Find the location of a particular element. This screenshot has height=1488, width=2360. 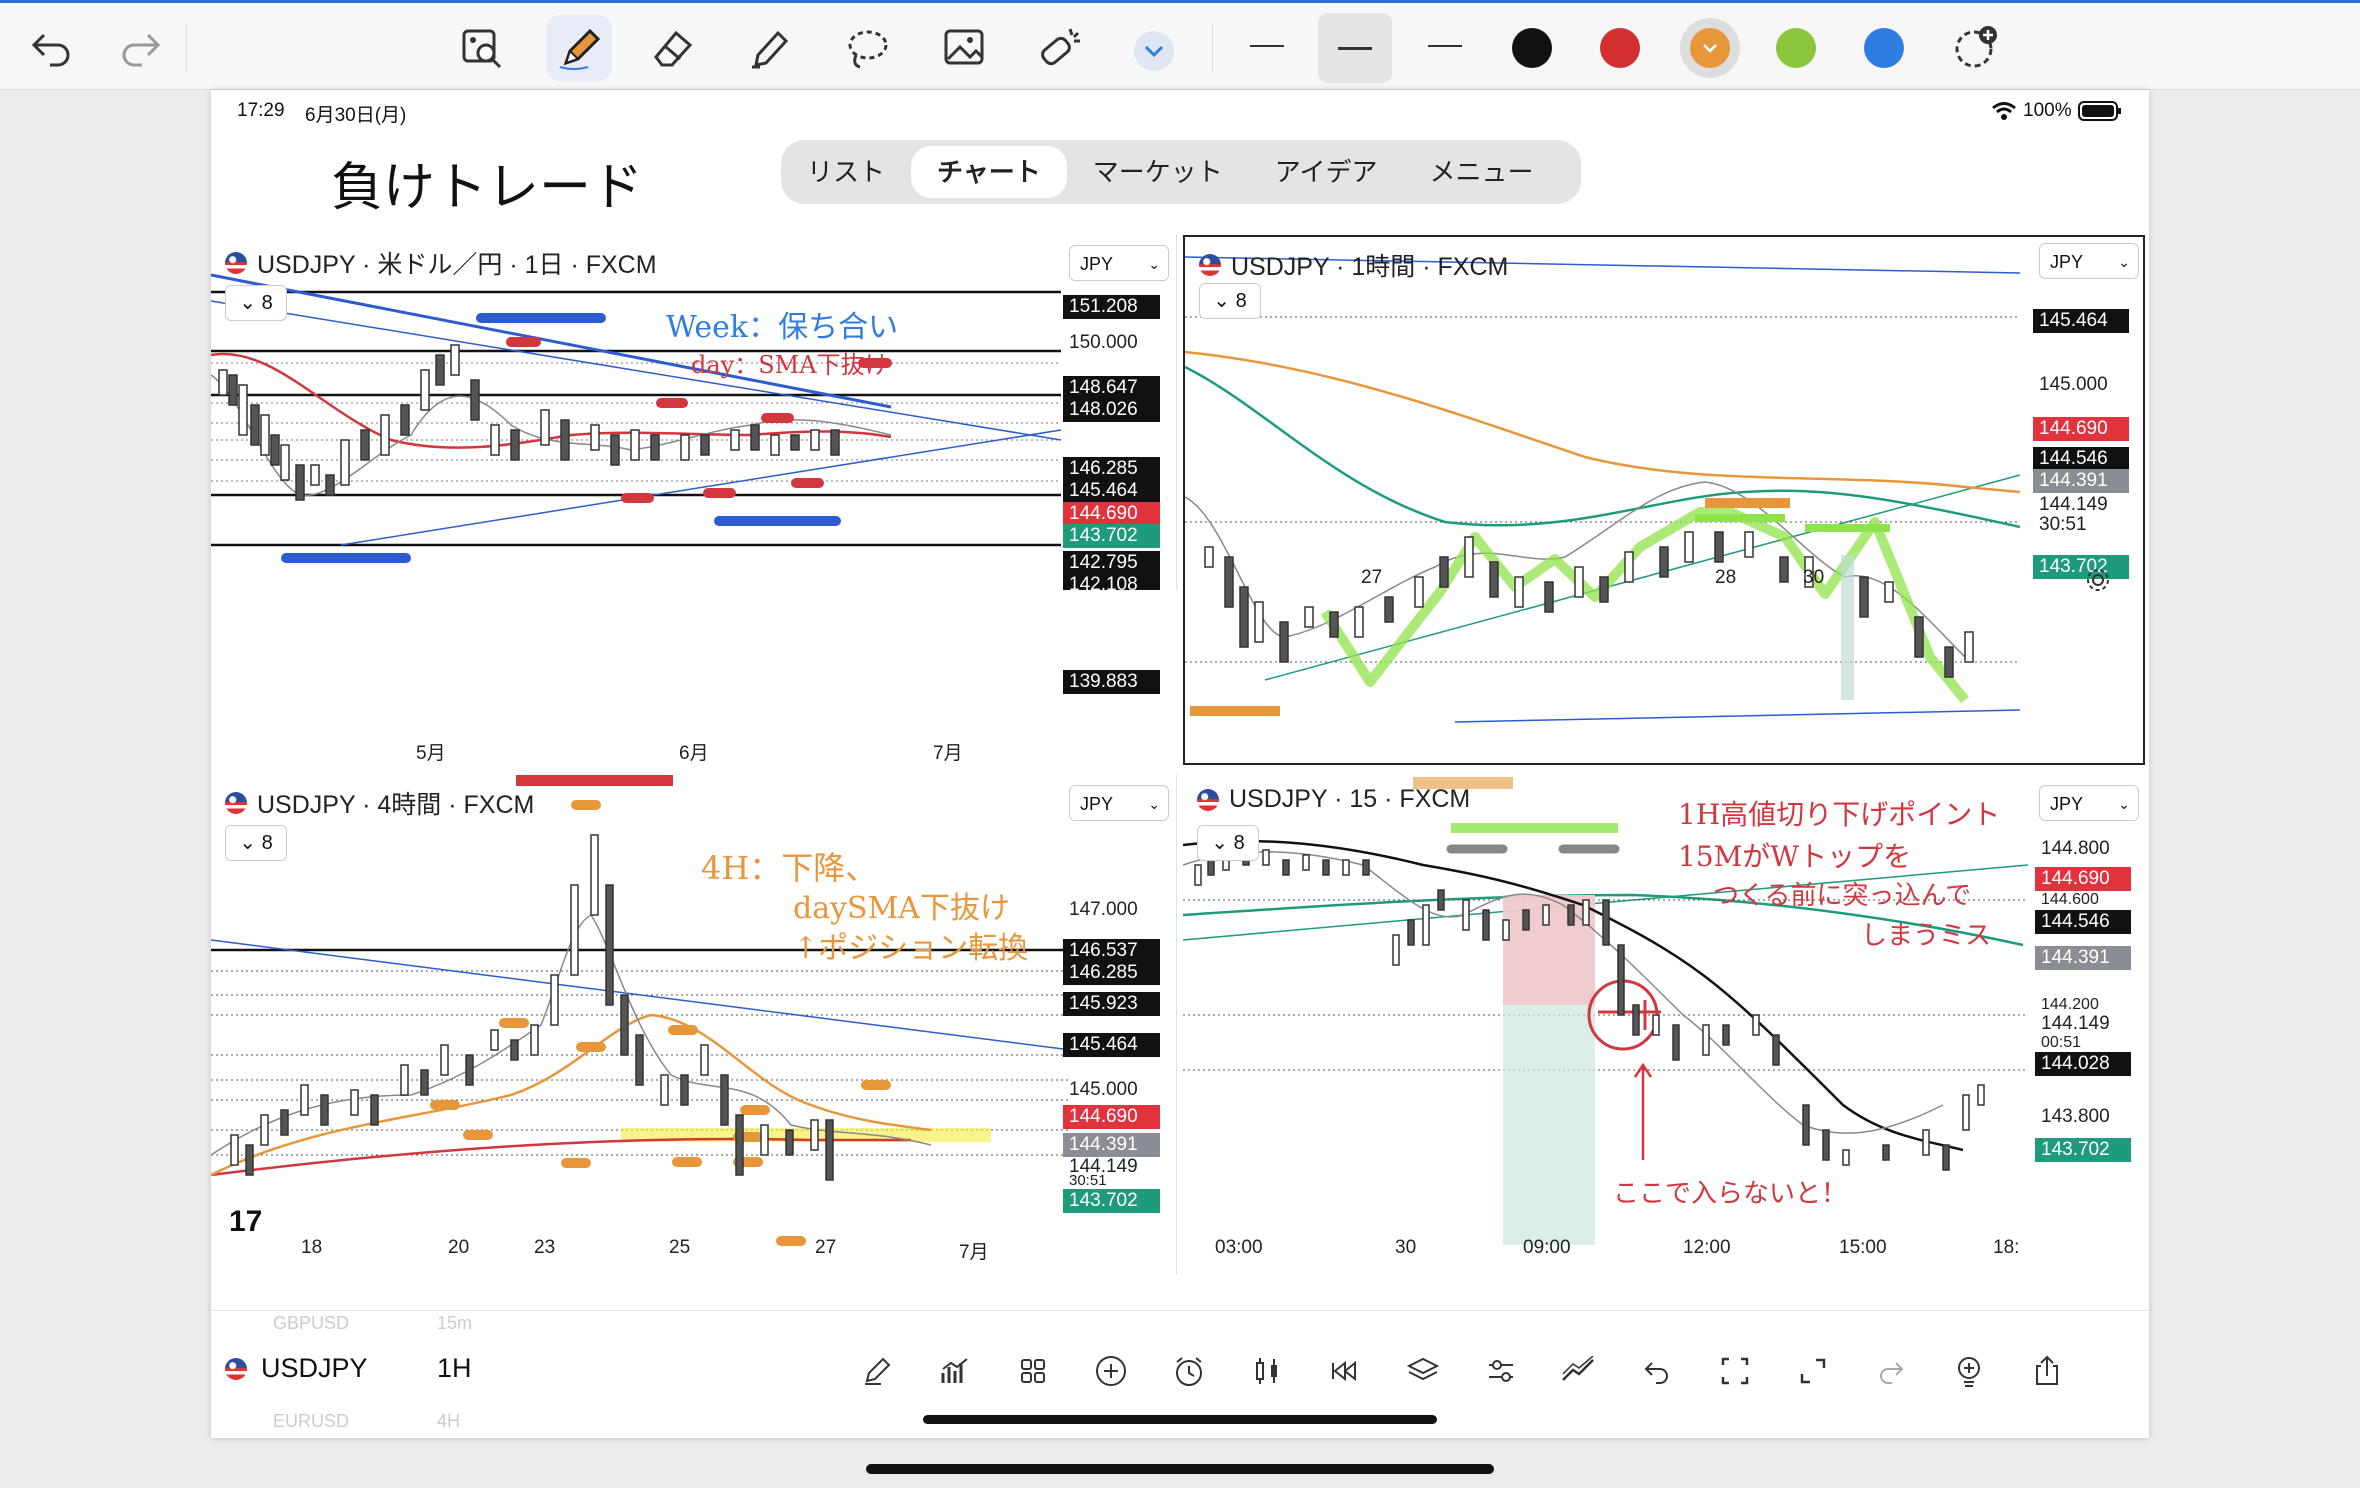

tab-ideas: アイデア is located at coordinates (1326, 172).